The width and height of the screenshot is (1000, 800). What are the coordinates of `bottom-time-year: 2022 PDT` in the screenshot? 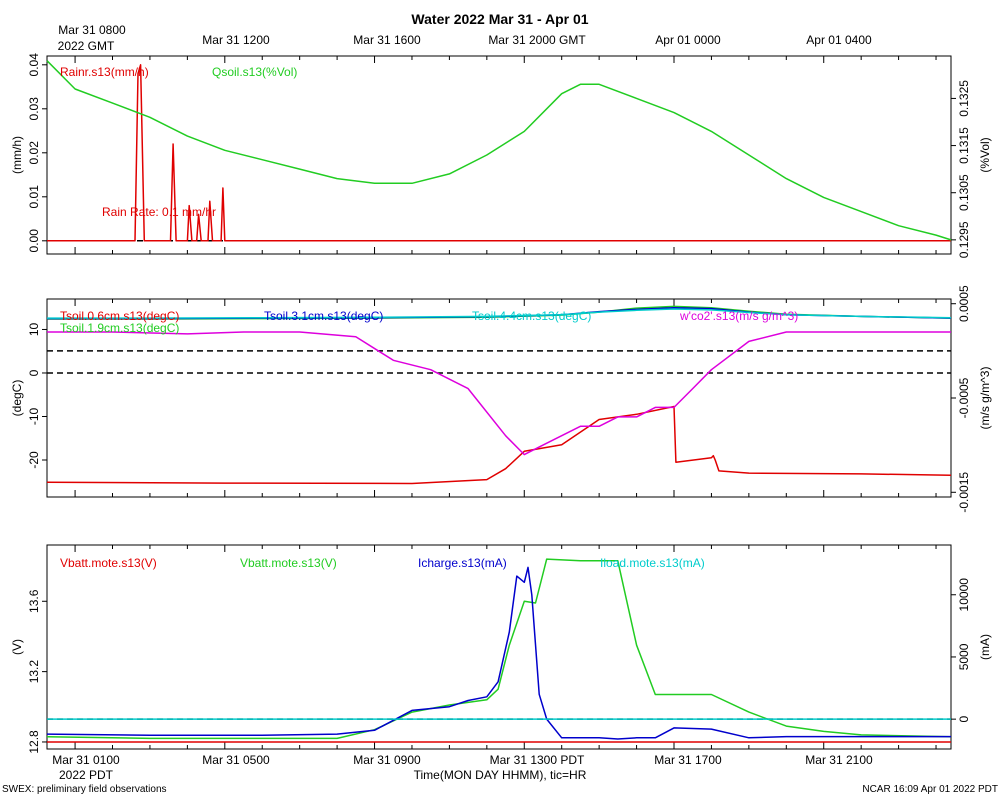 It's located at (86, 775).